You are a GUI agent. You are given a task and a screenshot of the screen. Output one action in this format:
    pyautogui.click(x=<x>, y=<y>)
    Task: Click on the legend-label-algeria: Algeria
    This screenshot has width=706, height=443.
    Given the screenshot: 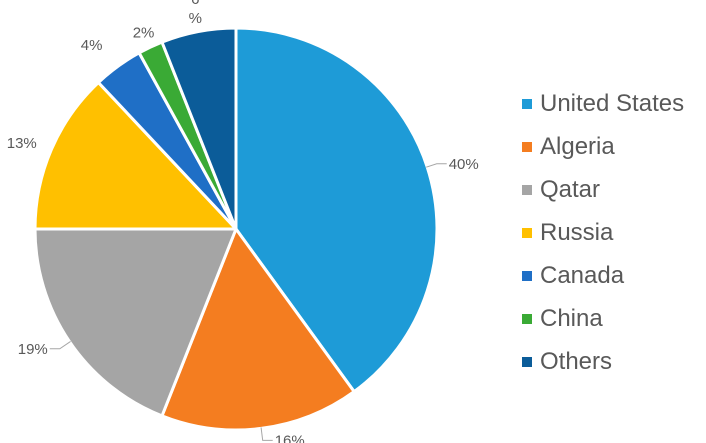 What is the action you would take?
    pyautogui.click(x=577, y=146)
    